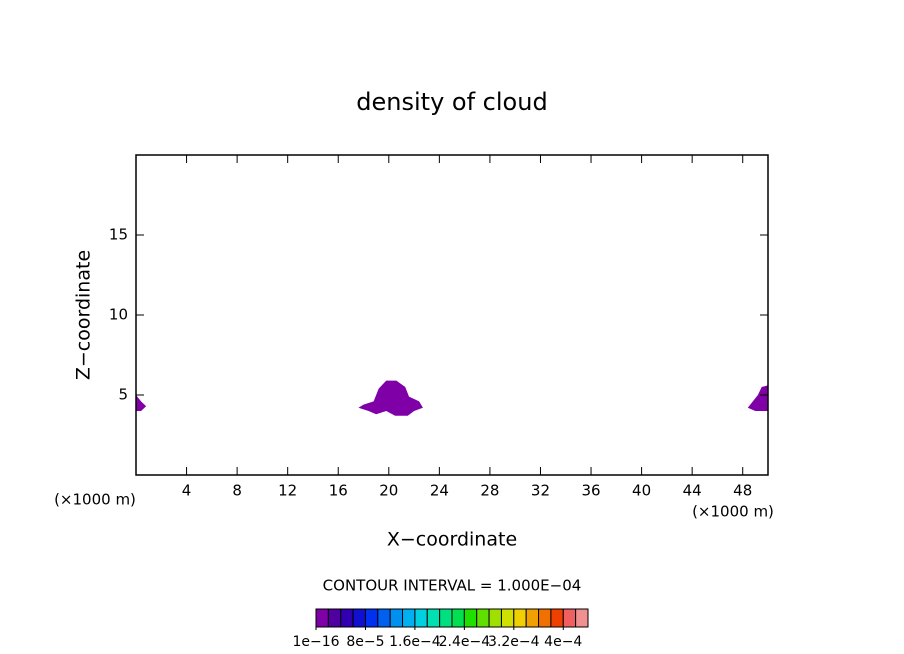 The image size is (904, 654). What do you see at coordinates (95, 500) in the screenshot?
I see `y-unit-label: (×1000 m)` at bounding box center [95, 500].